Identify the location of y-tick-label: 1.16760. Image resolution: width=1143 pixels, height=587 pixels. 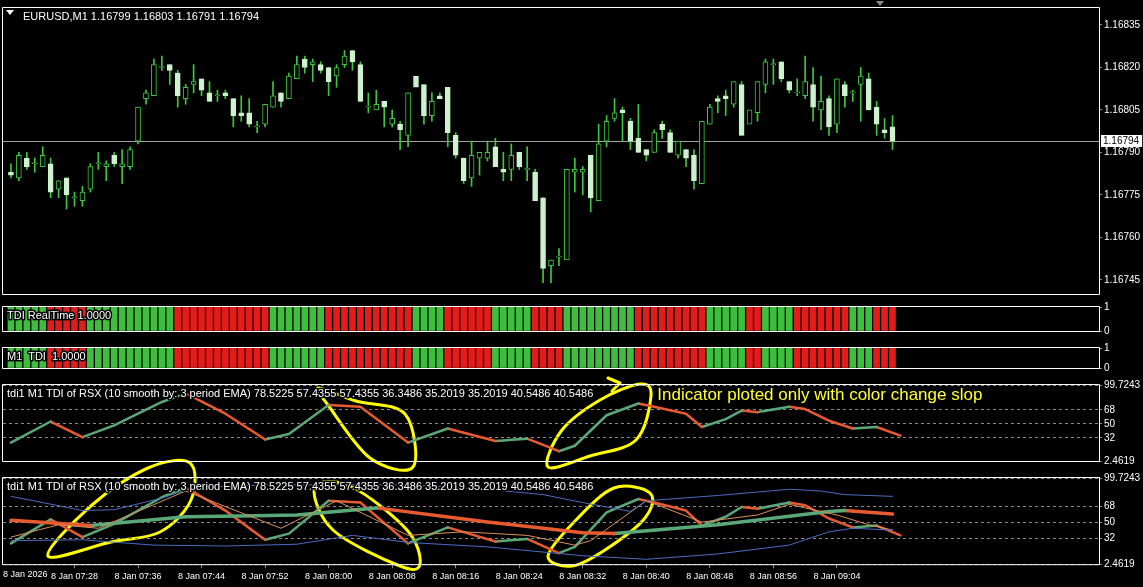
(1122, 237).